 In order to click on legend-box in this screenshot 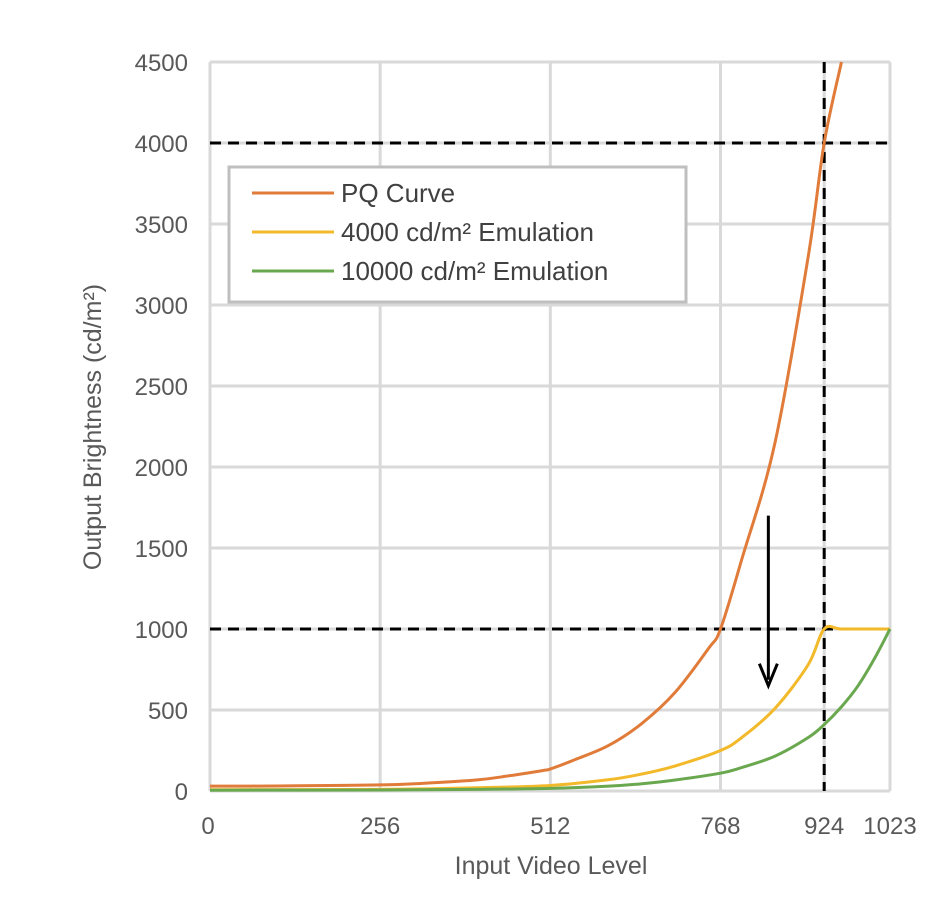, I will do `click(457, 234)`.